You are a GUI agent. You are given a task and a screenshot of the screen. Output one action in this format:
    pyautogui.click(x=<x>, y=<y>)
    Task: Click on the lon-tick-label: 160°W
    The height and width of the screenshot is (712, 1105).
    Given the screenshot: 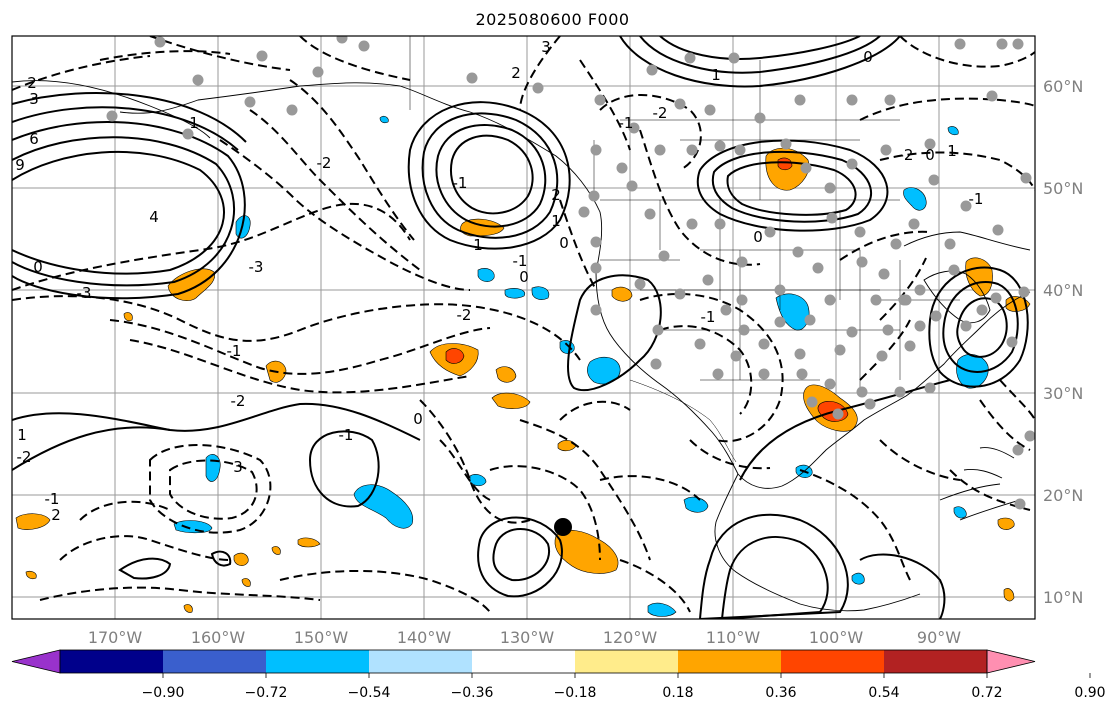 What is the action you would take?
    pyautogui.click(x=218, y=637)
    